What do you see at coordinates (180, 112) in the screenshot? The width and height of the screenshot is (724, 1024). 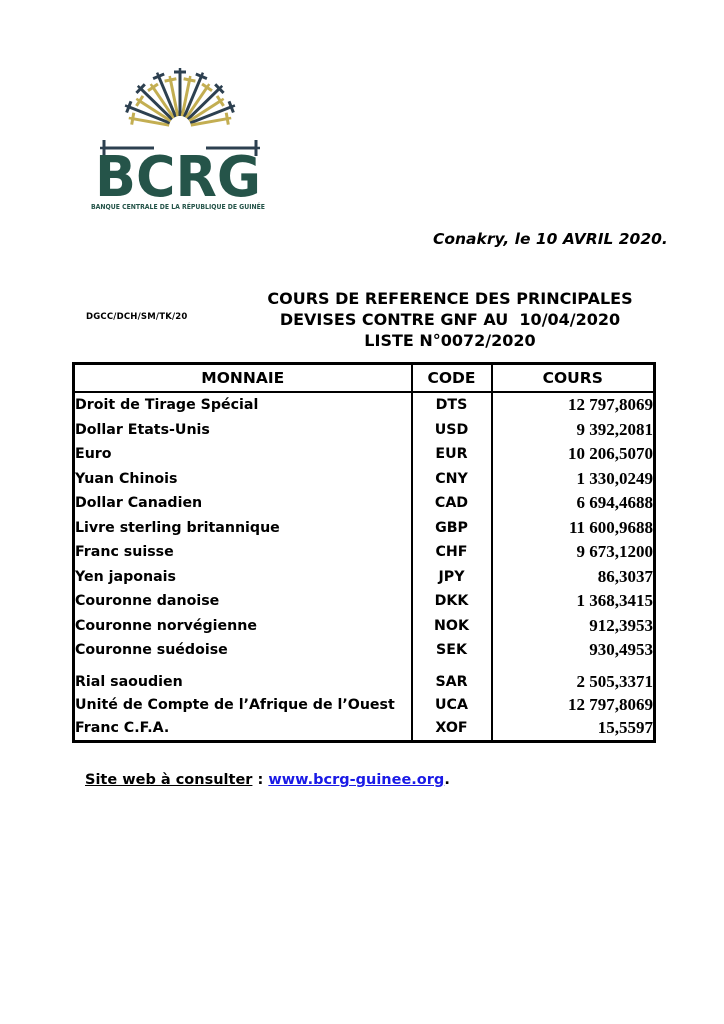 I see `logo-fan-rays-icon` at bounding box center [180, 112].